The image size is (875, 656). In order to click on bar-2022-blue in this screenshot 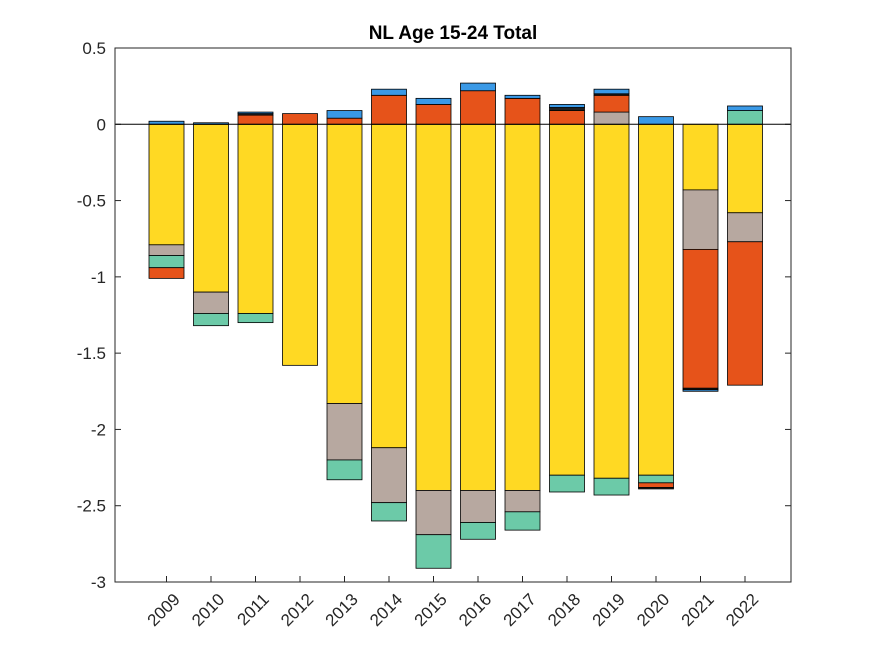, I will do `click(745, 108)`.